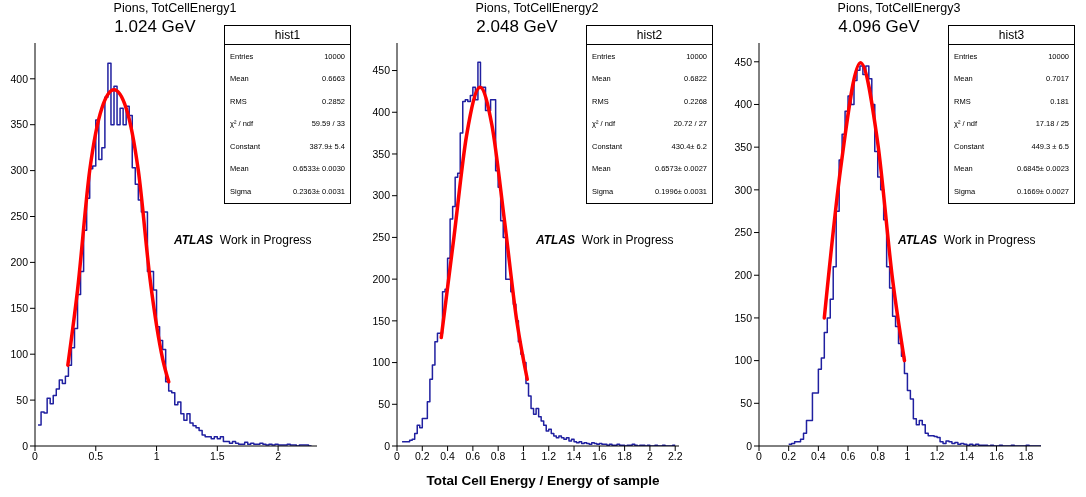 The image size is (1086, 497). I want to click on x-tick-label: 0.5, so click(96, 456).